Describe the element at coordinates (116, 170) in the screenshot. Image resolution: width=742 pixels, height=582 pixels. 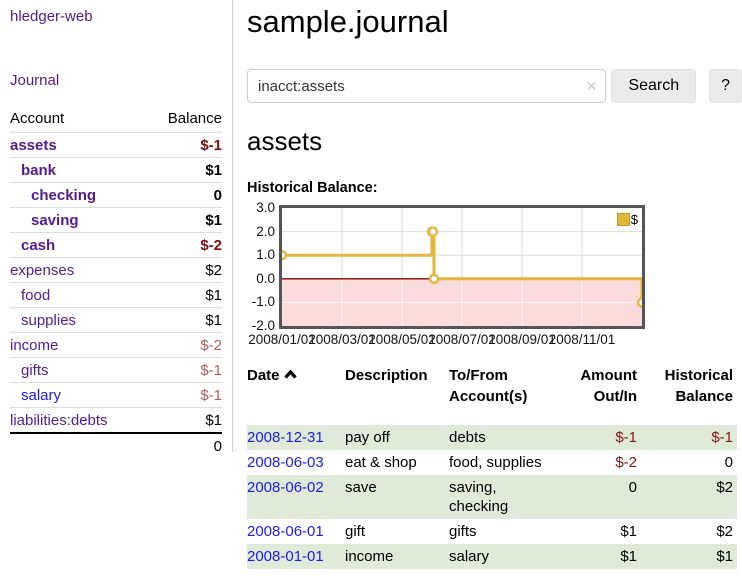
I see `account-row: bank $1` at that location.